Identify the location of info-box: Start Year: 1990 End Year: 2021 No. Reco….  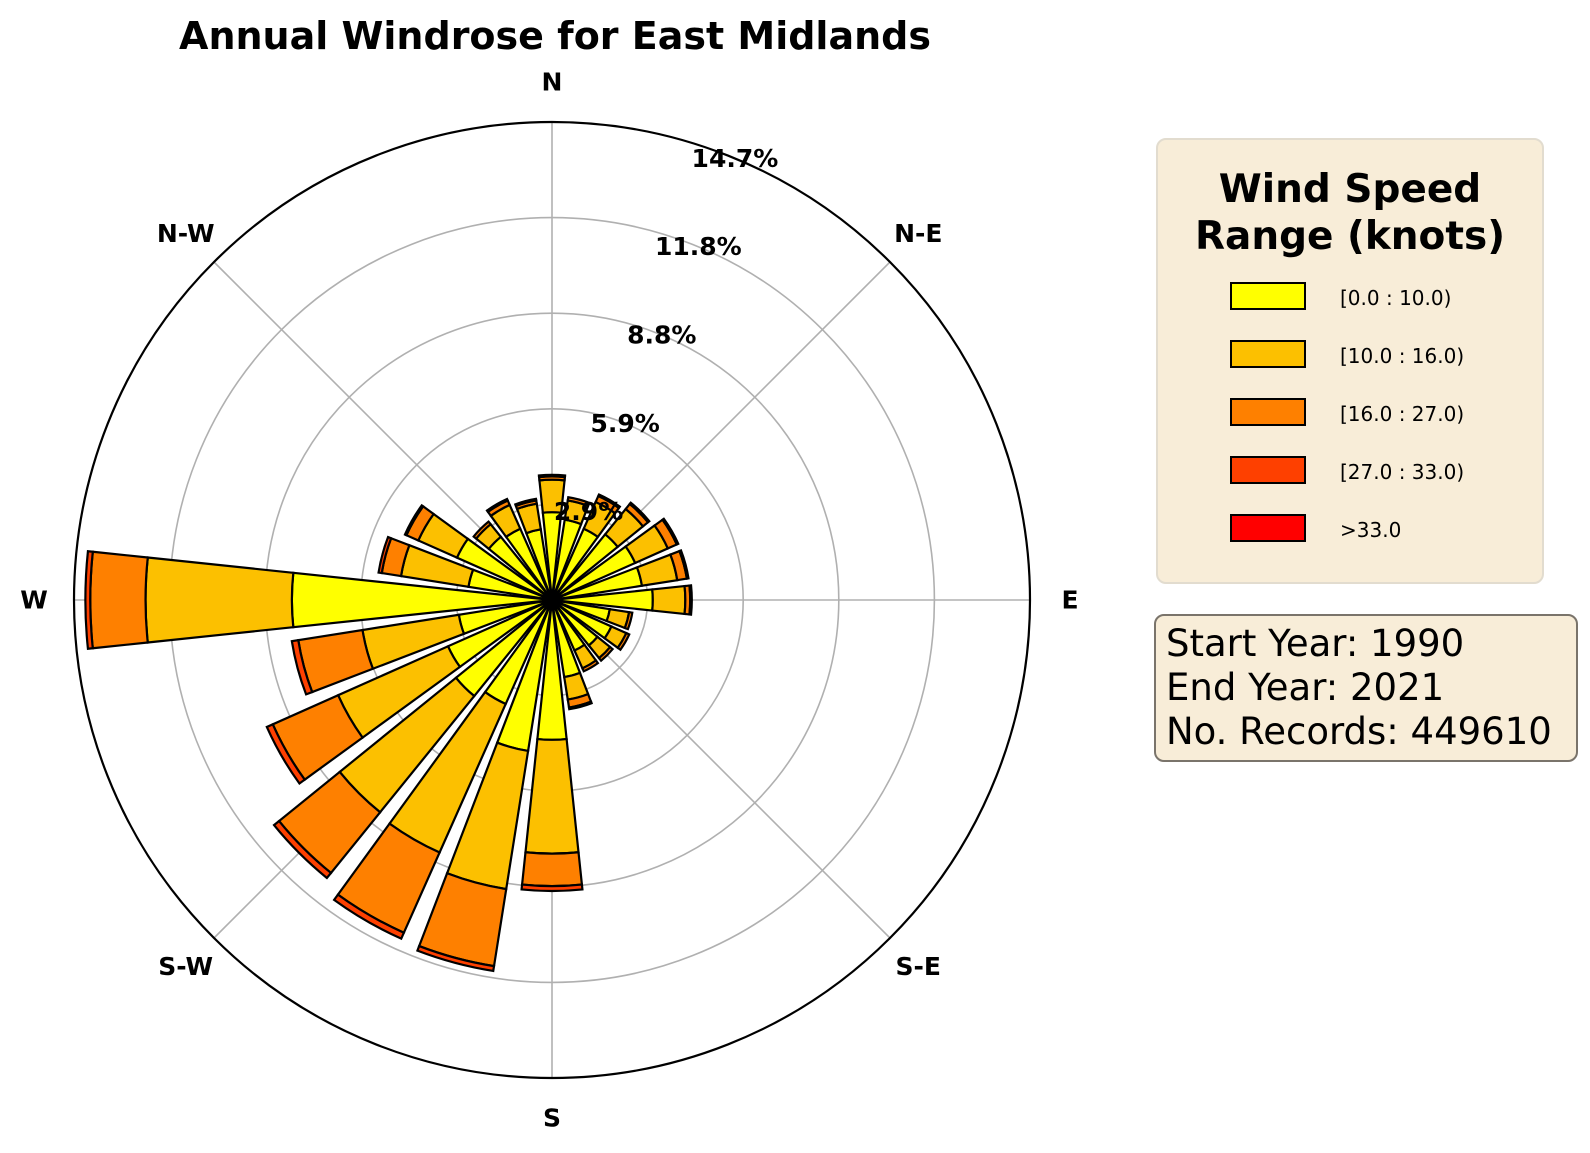
(1366, 688).